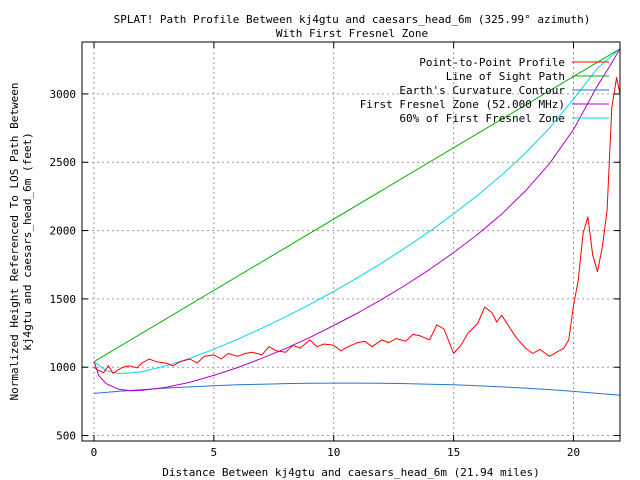 This screenshot has width=640, height=480. Describe the element at coordinates (63, 94) in the screenshot. I see `y-tick-label: 3000` at that location.